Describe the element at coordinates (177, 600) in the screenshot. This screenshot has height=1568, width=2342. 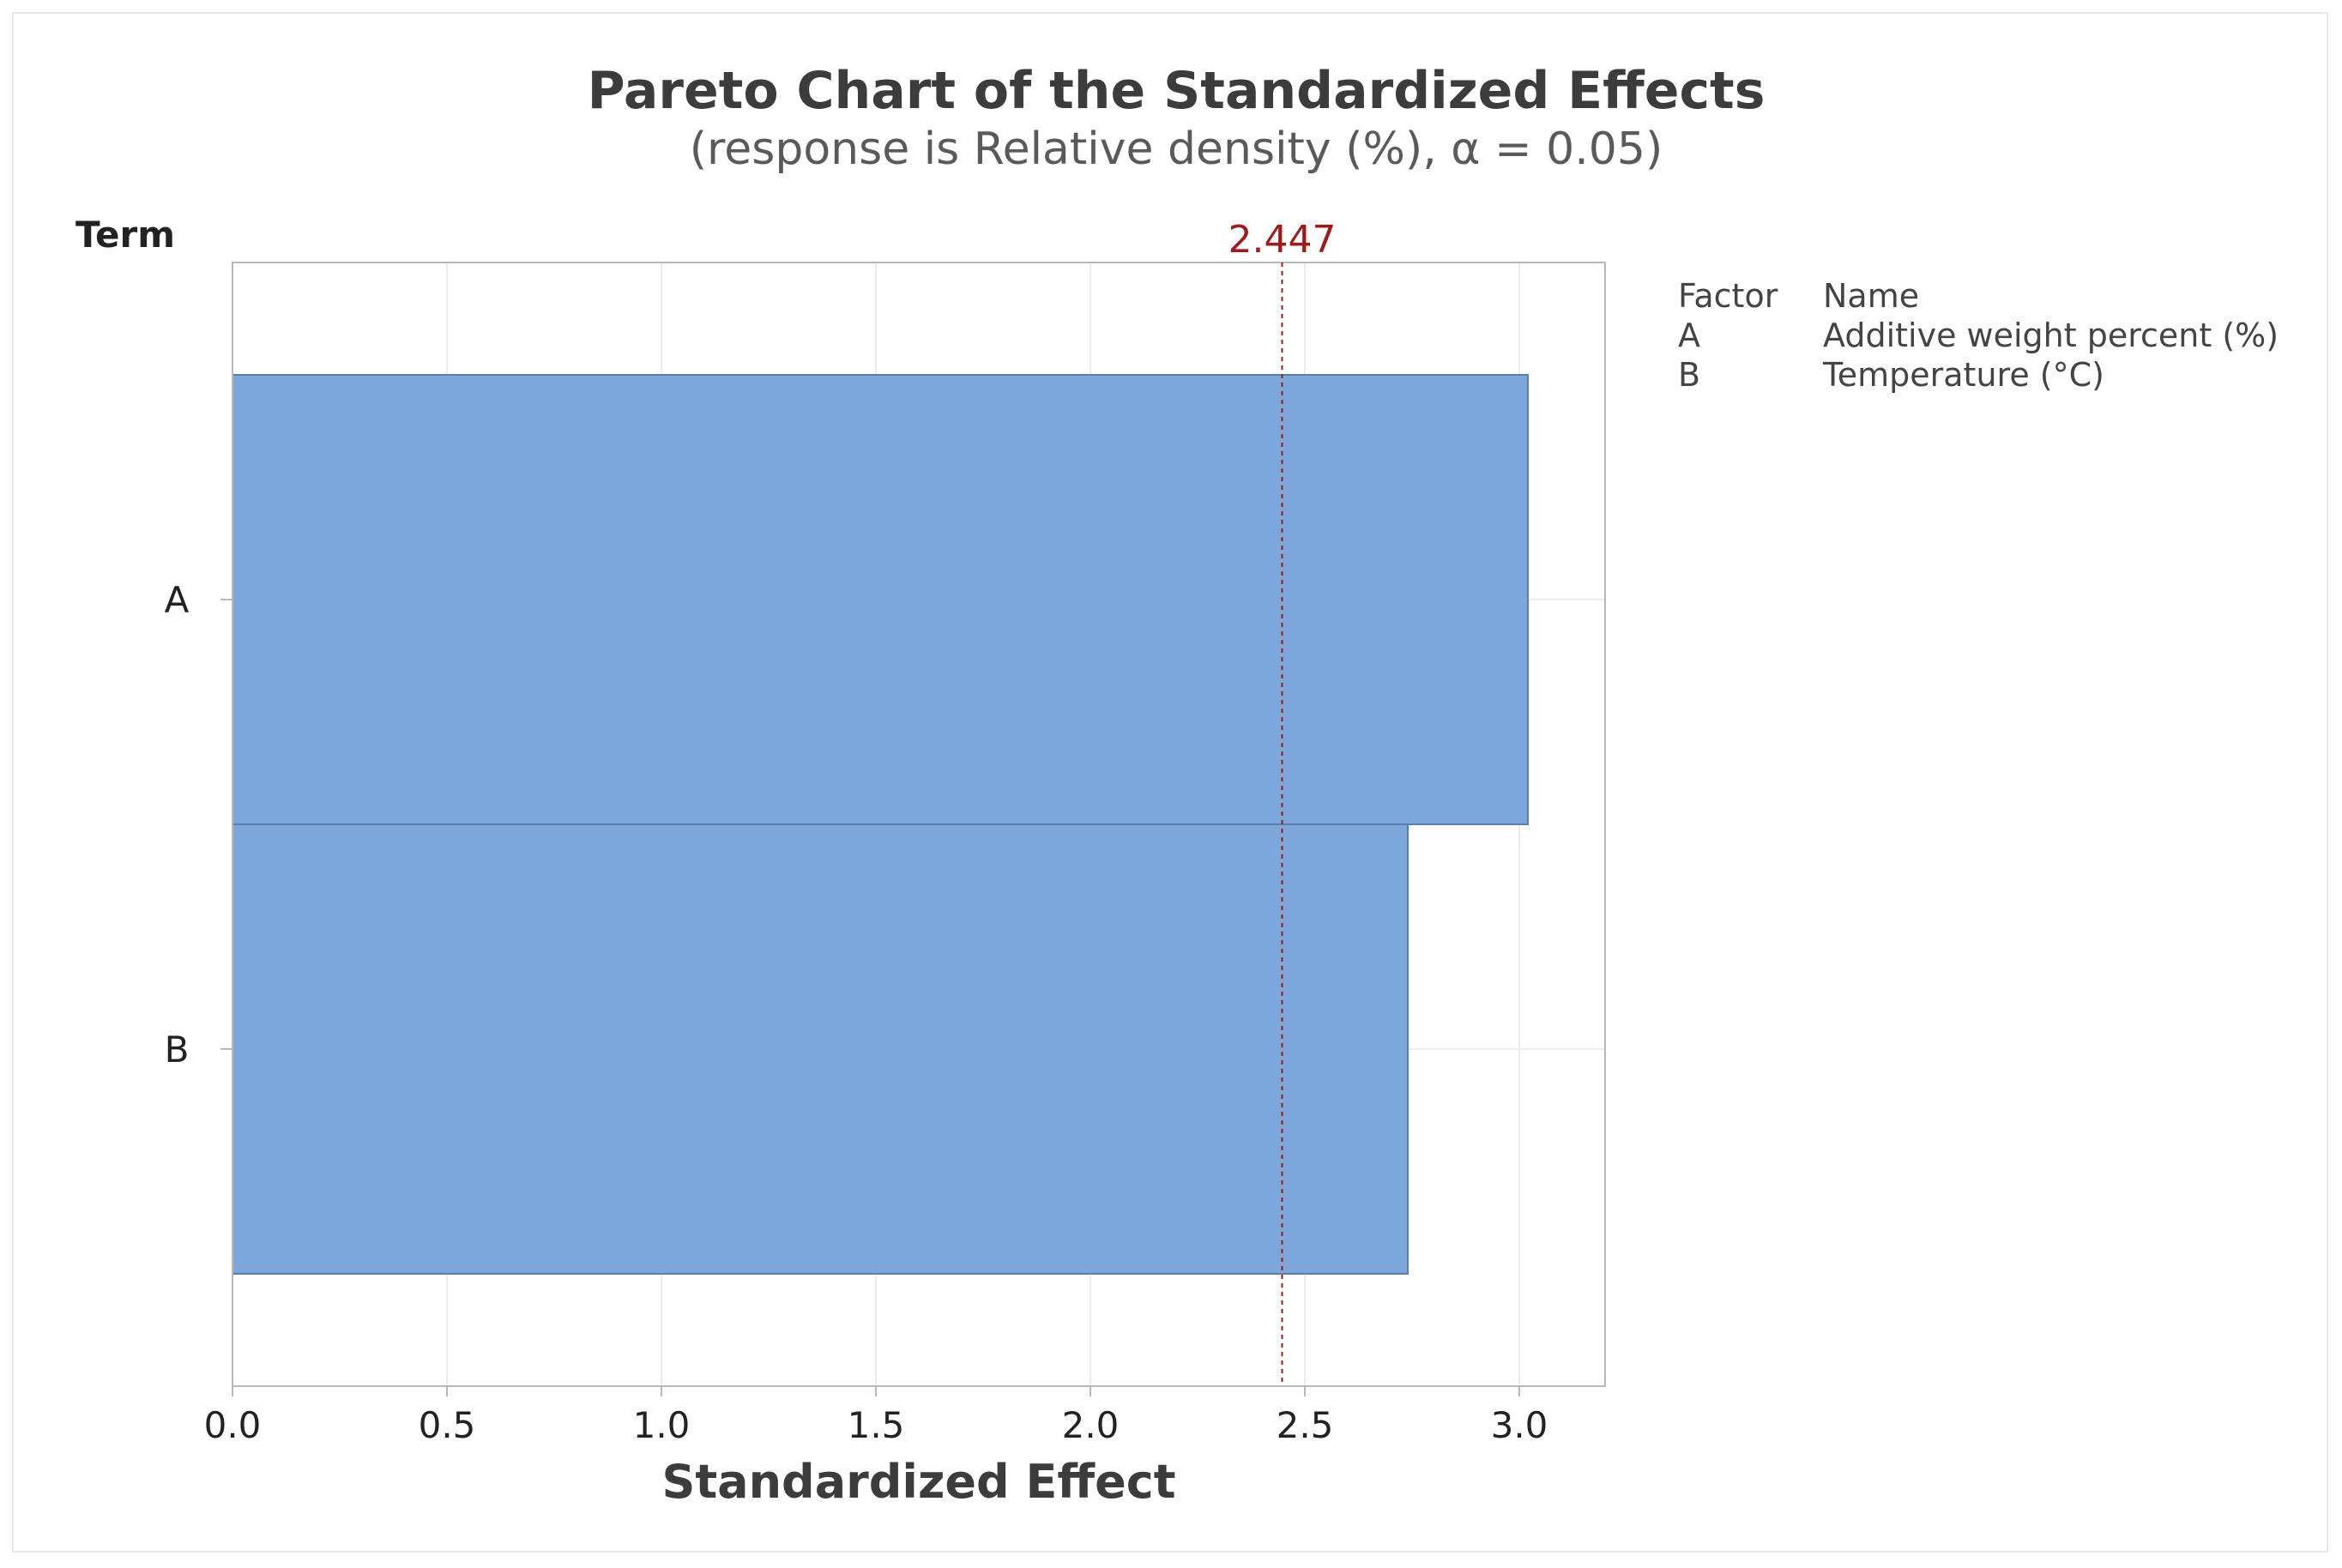
I see `term-label-a: A` at that location.